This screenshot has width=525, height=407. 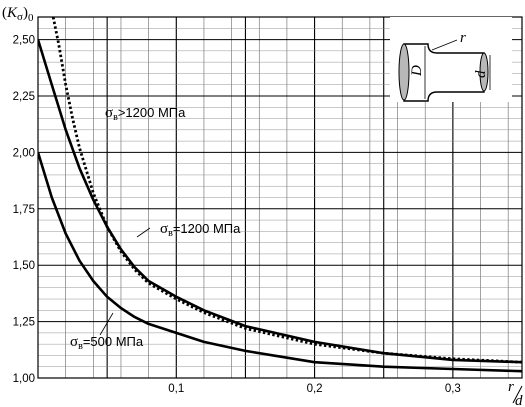 I want to click on y-tick-label: 1,00, so click(x=24, y=379).